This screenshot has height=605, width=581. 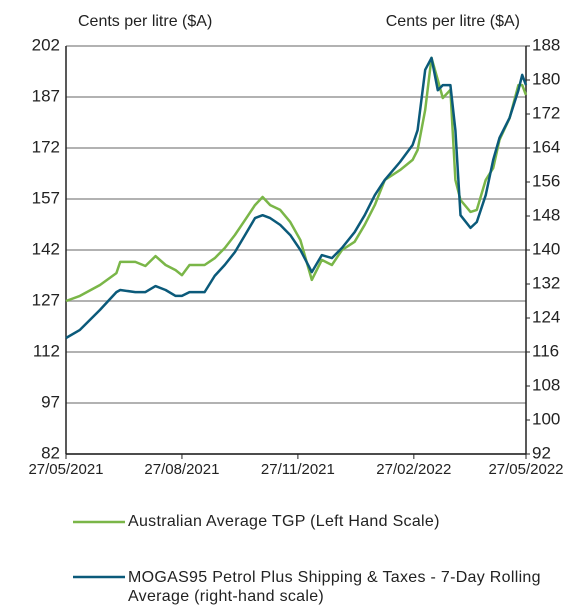 I want to click on y2-tick-label: 108, so click(x=546, y=384).